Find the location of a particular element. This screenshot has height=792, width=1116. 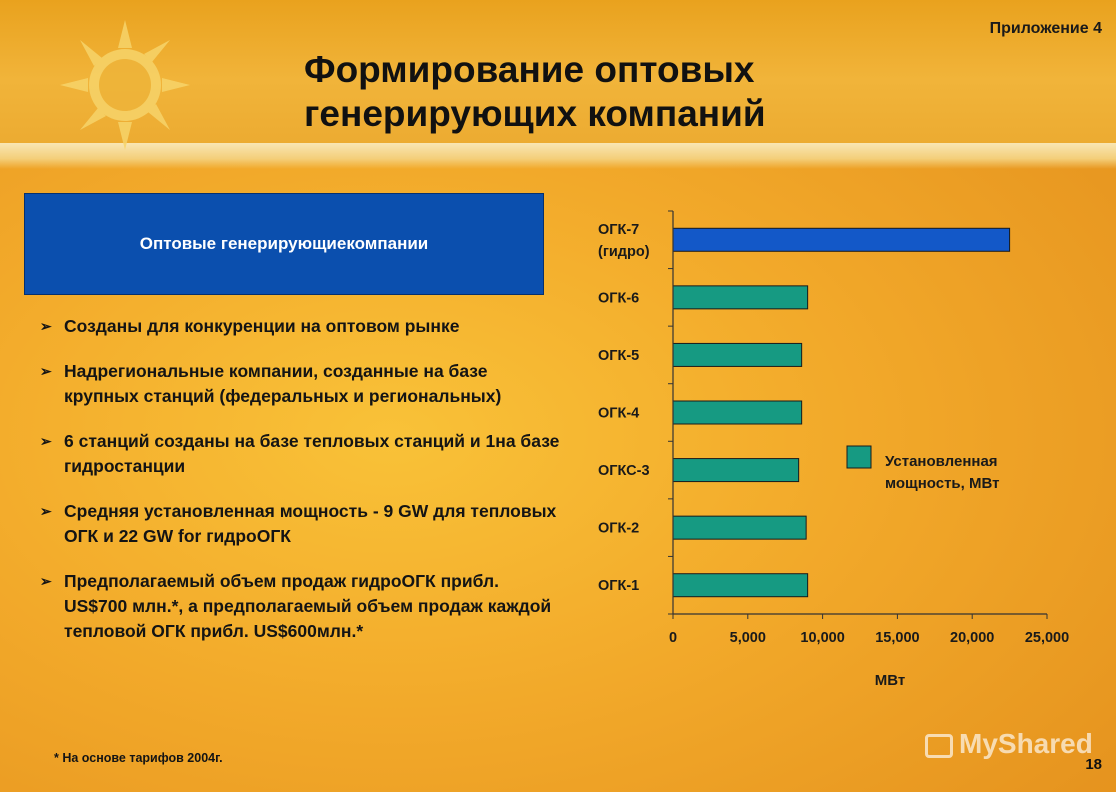

bullet-text: Созданы для конкуренции на оптовом рынке is located at coordinates (262, 326).